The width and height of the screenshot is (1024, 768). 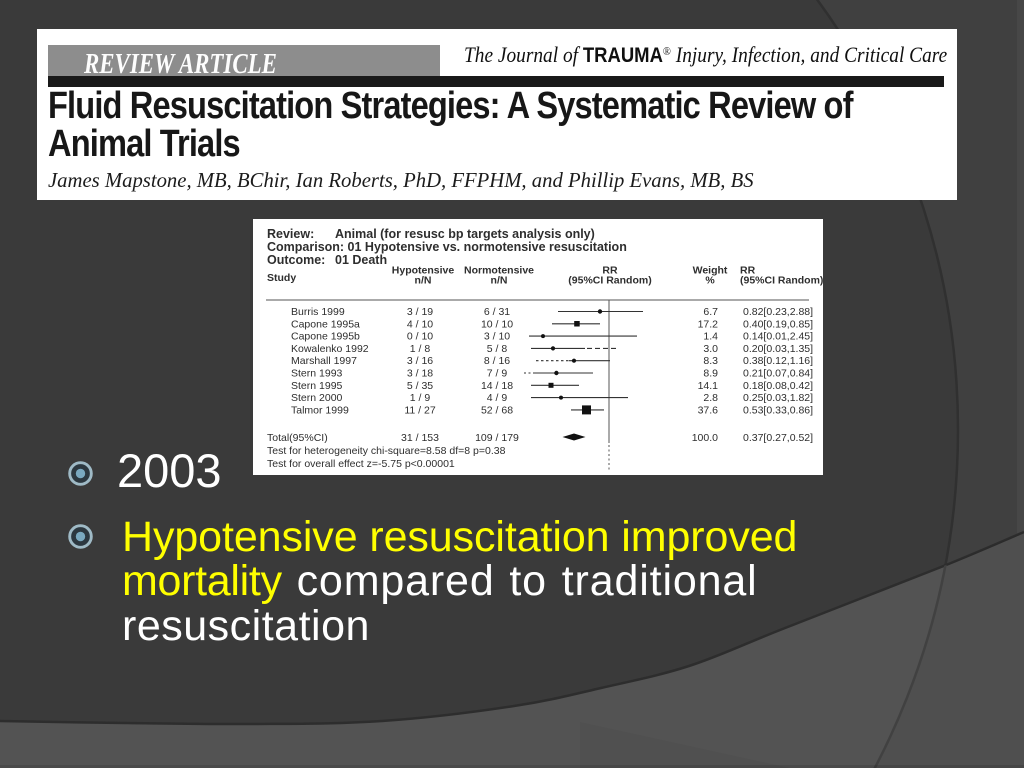 What do you see at coordinates (708, 324) in the screenshot?
I see `svg-text: 17.2` at bounding box center [708, 324].